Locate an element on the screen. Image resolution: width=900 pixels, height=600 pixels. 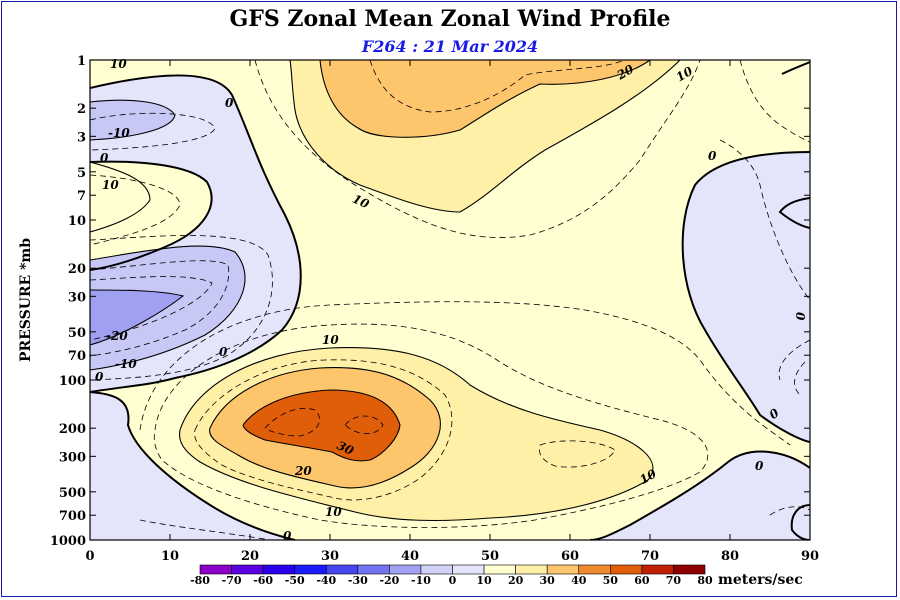
colorbar-label: -70 is located at coordinates (232, 580).